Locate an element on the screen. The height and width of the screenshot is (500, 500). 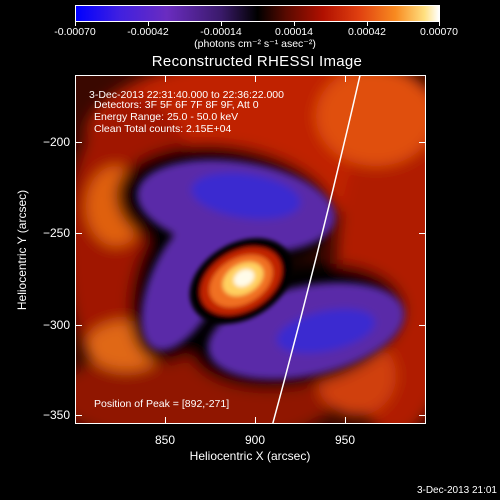
image-title: Reconstructed RHESSI Image is located at coordinates (257, 61).